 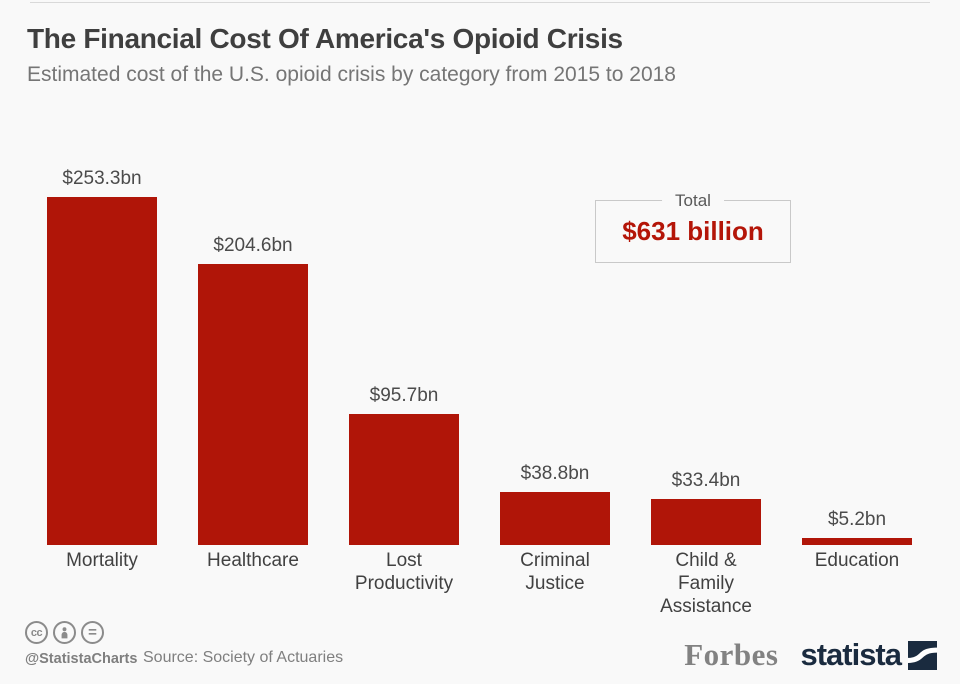 I want to click on bar-value-label: $38.8bn, so click(x=555, y=473).